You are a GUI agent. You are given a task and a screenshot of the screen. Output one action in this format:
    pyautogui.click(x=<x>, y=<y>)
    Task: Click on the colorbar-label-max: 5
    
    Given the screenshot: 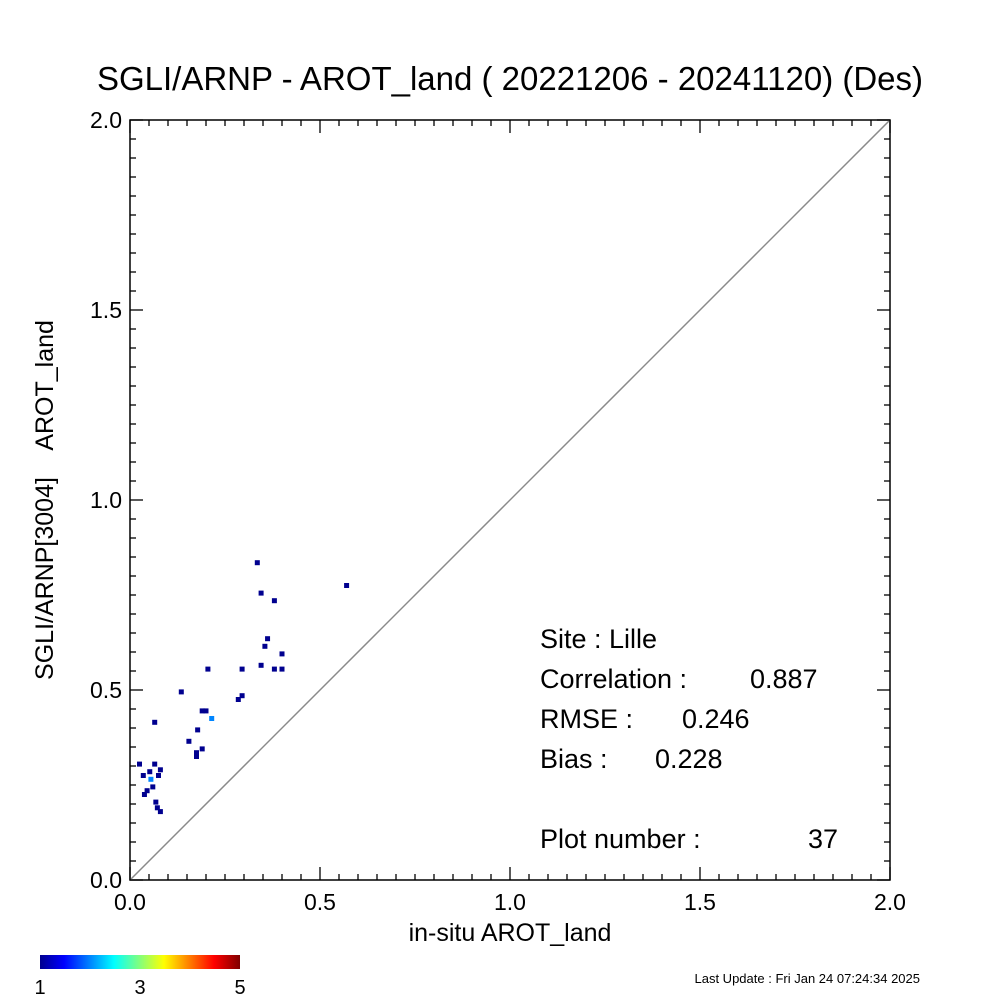 What is the action you would take?
    pyautogui.click(x=239, y=988)
    